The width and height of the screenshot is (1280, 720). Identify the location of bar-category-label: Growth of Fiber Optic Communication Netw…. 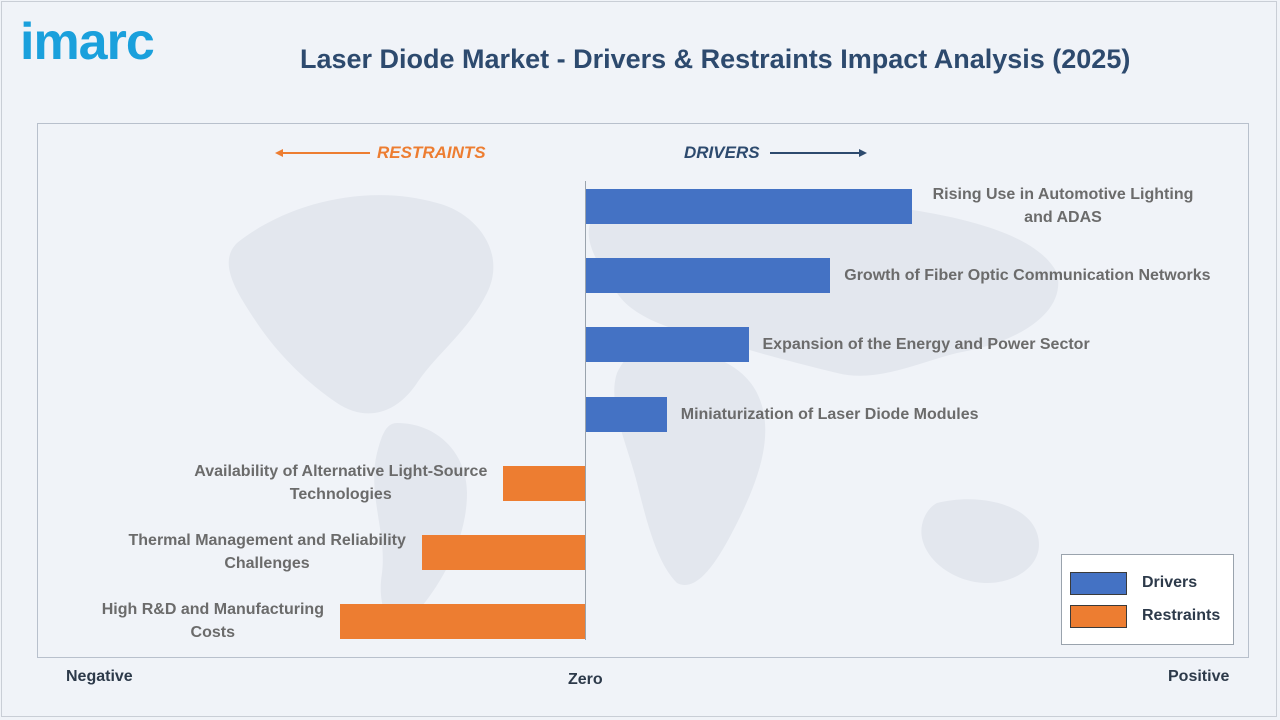
(1027, 275).